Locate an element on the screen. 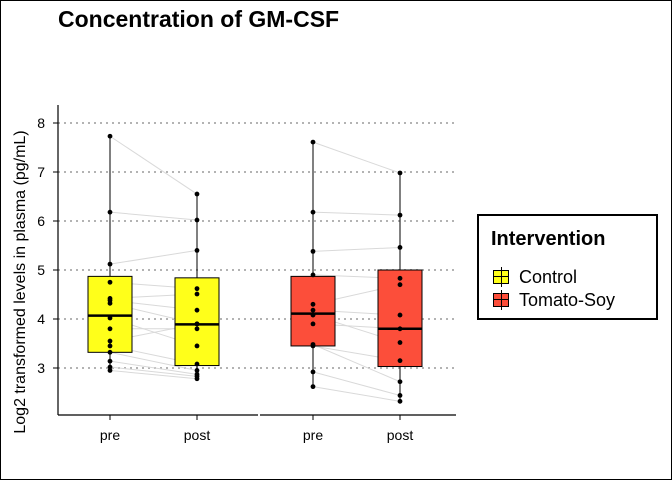 The height and width of the screenshot is (480, 672). legend-title: Intervention is located at coordinates (548, 239).